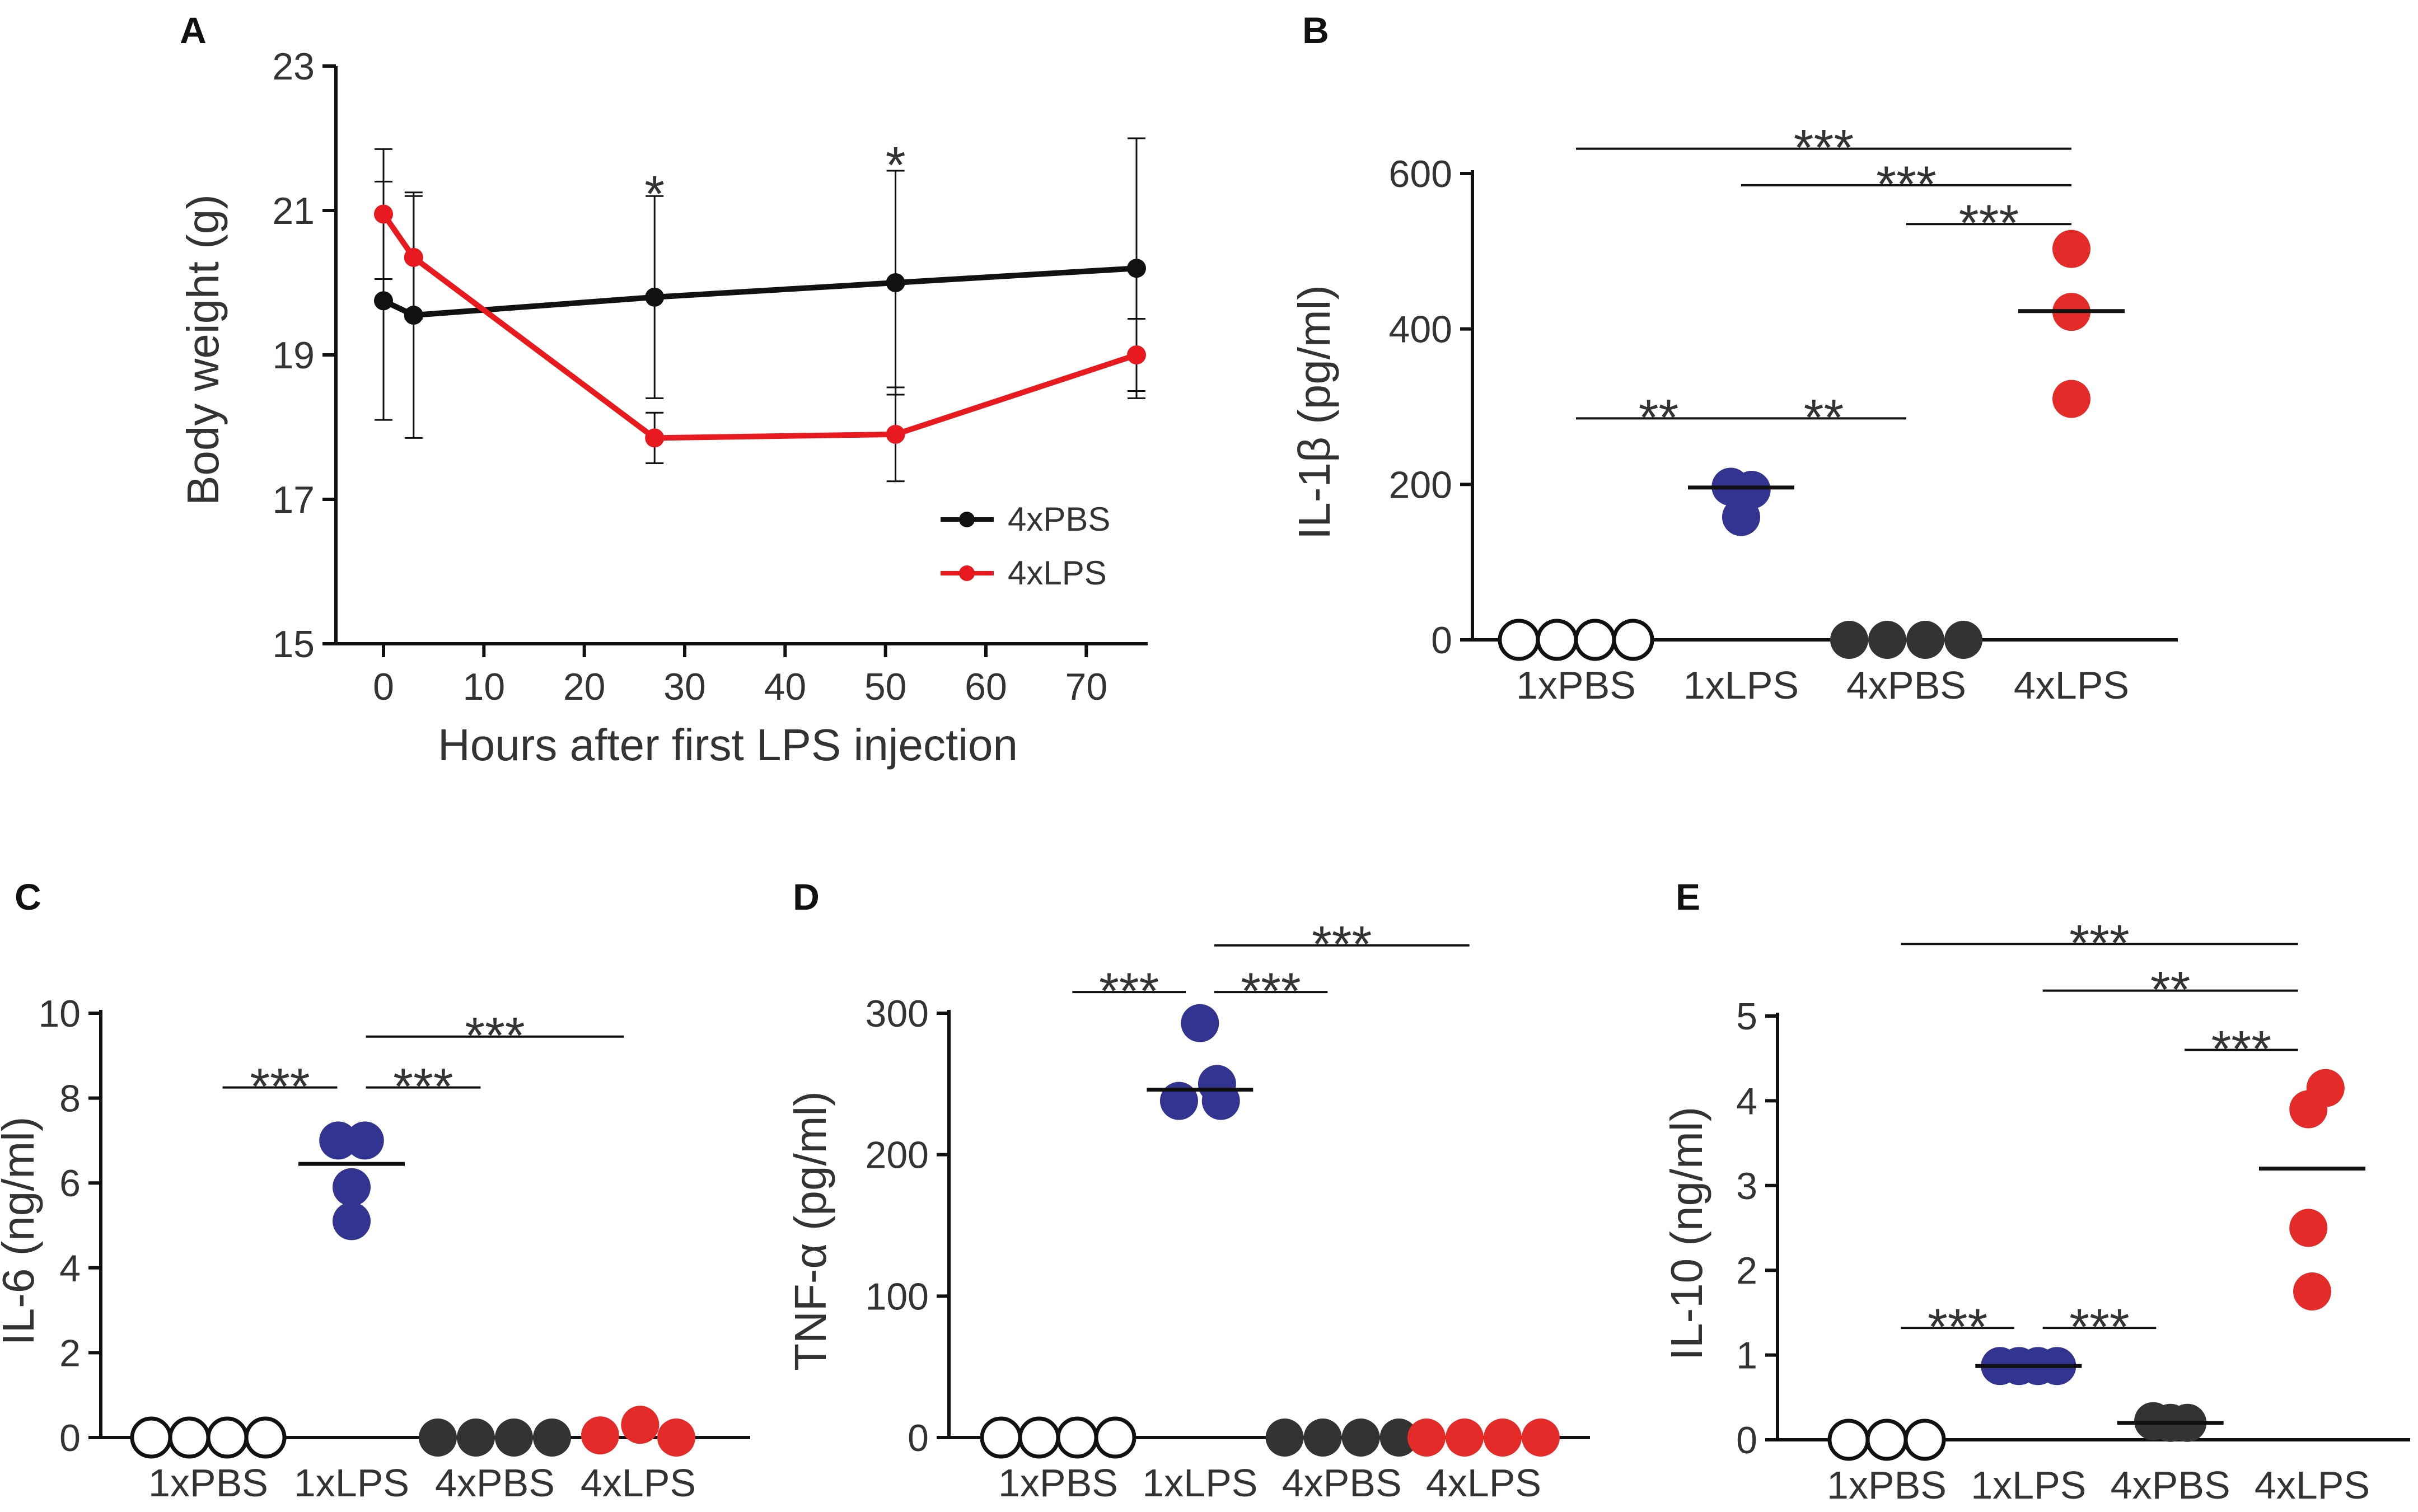  Describe the element at coordinates (70, 1183) in the screenshot. I see `y-tick-label: 6` at that location.